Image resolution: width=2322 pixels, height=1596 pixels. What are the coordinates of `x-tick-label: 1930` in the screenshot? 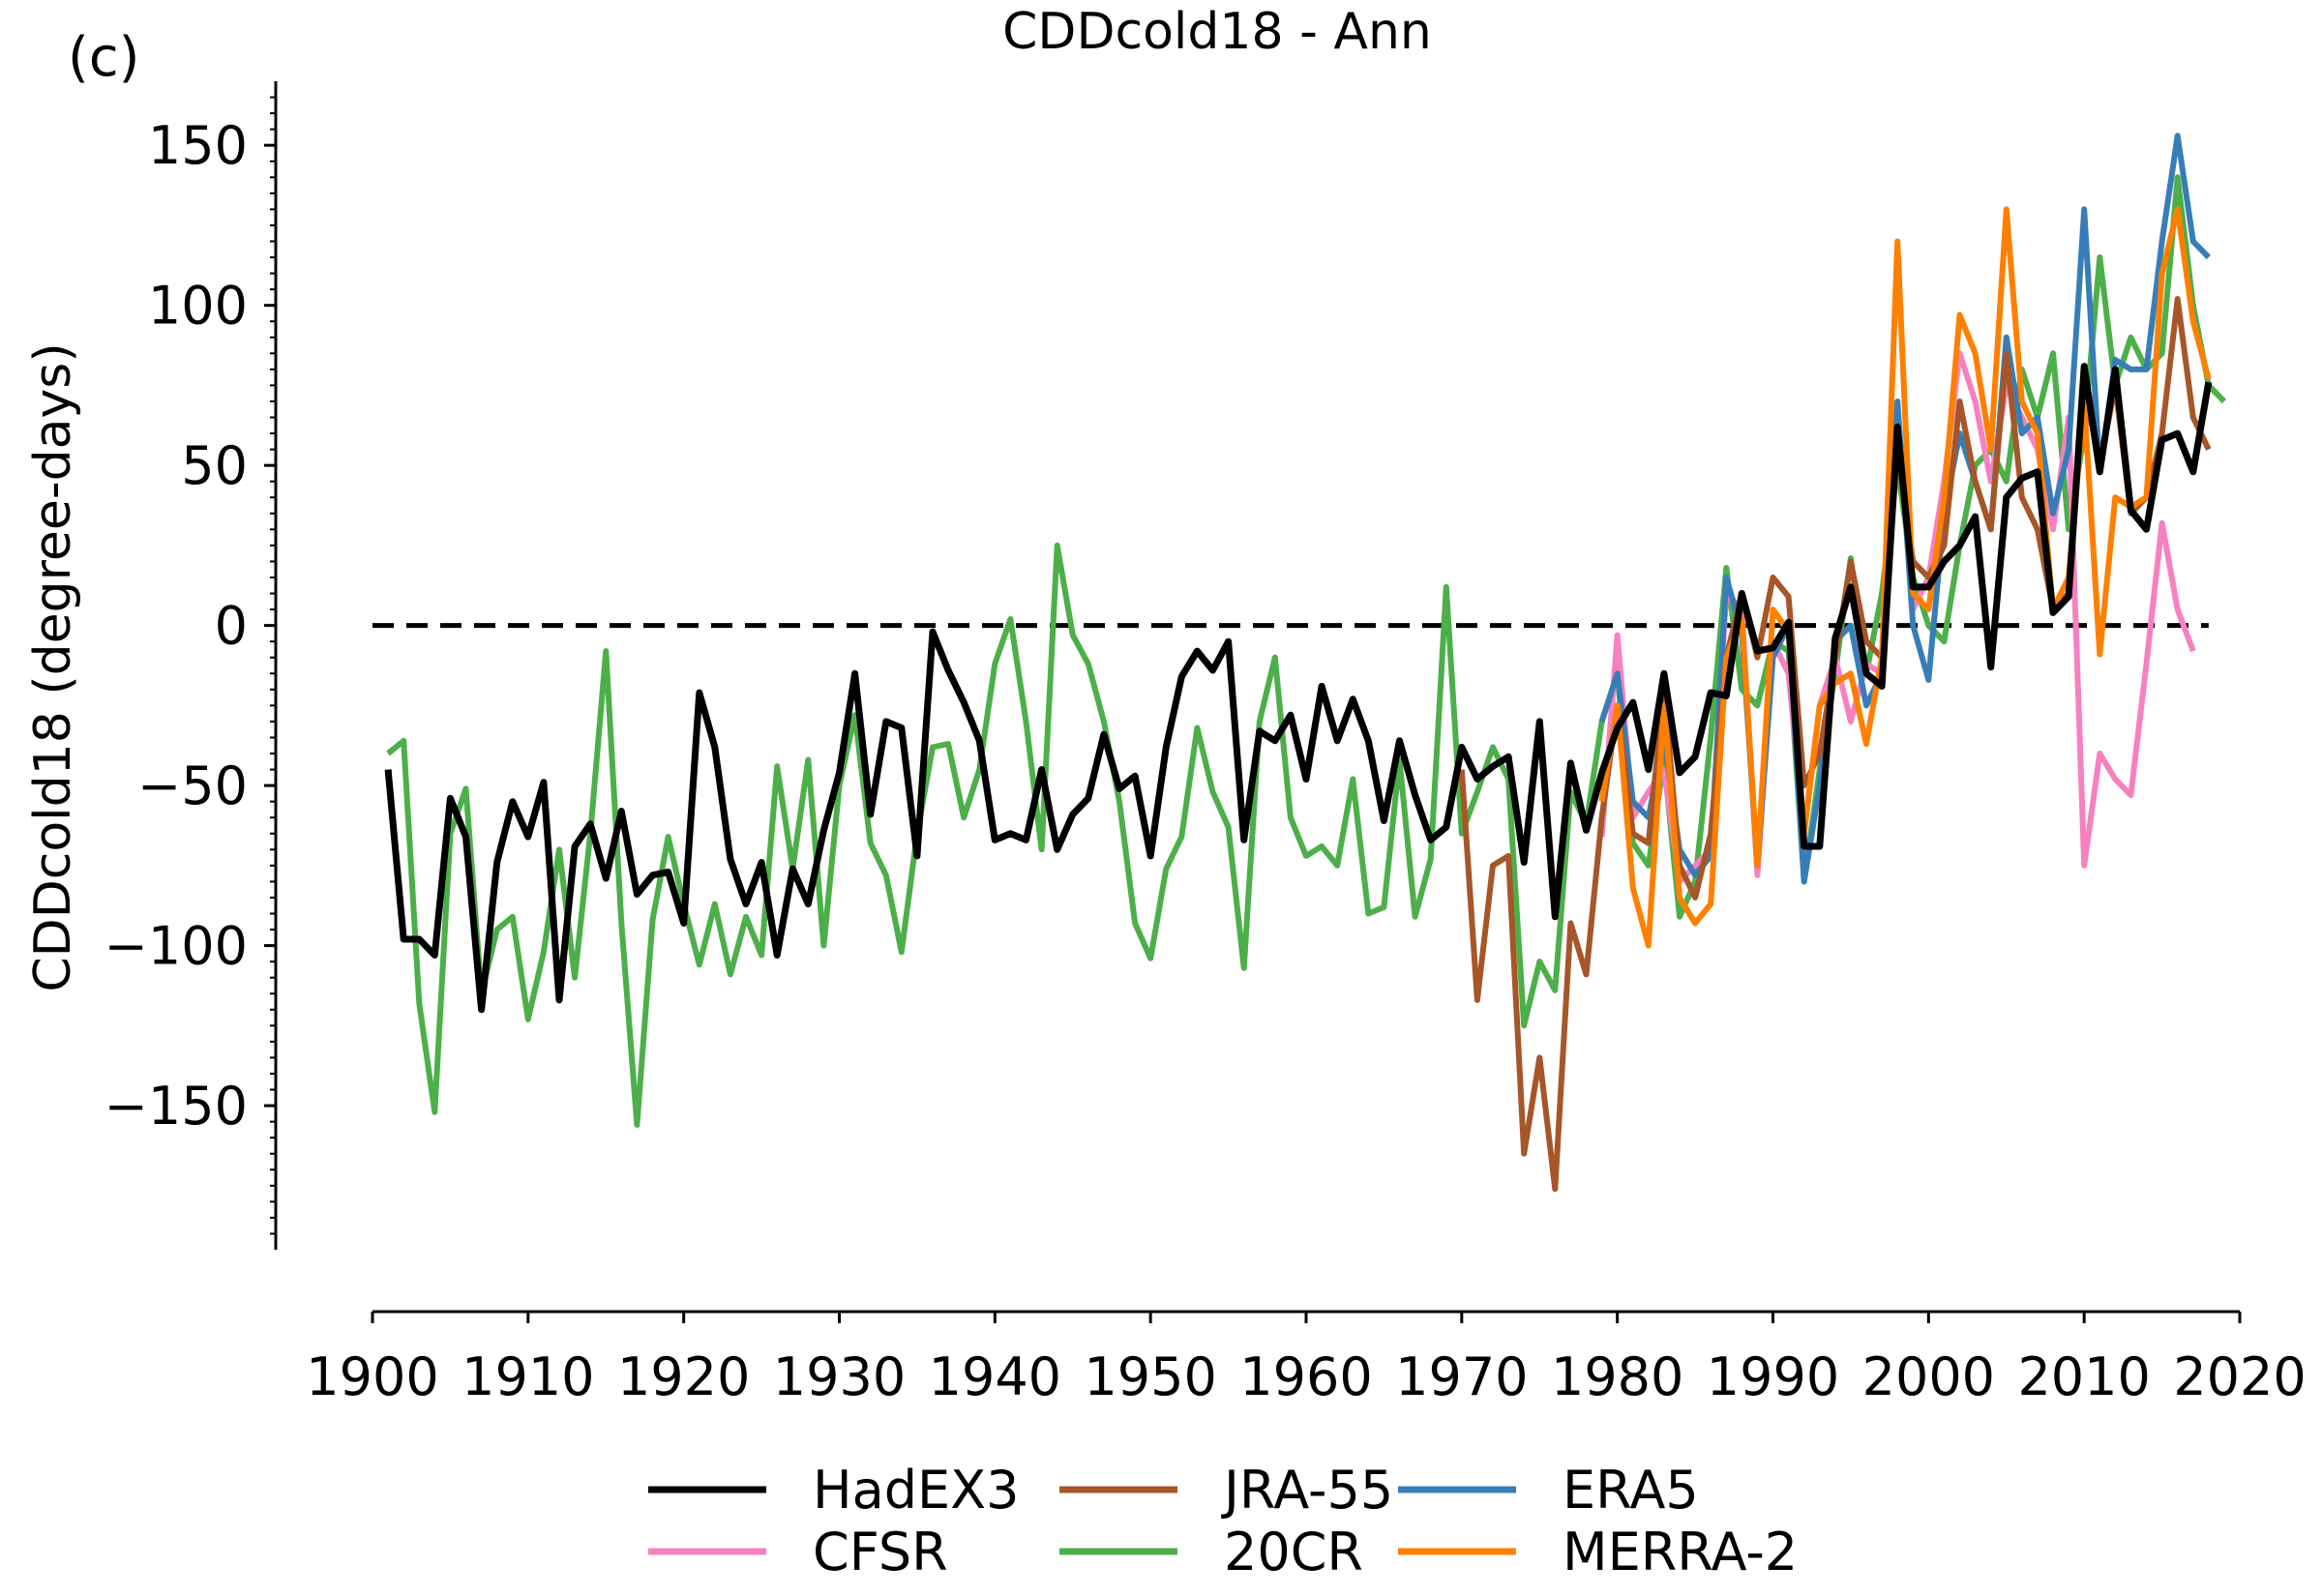 It's located at (839, 1376).